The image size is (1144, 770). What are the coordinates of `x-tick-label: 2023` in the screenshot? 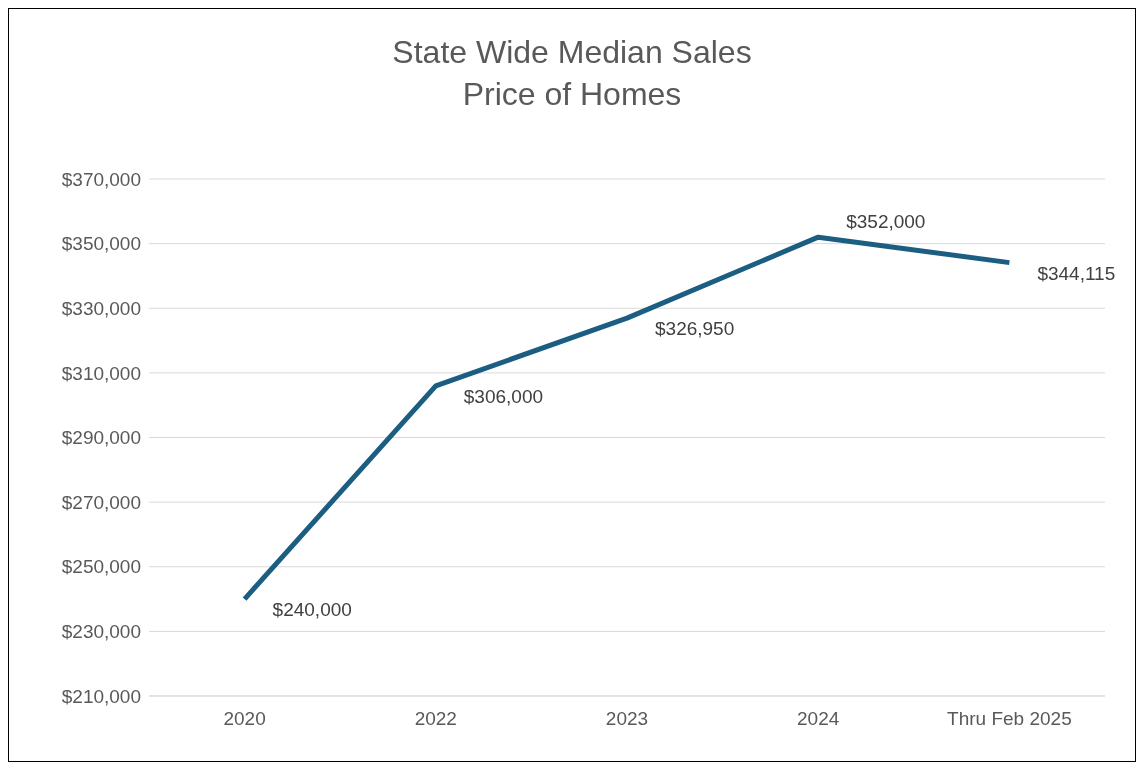 It's located at (627, 719).